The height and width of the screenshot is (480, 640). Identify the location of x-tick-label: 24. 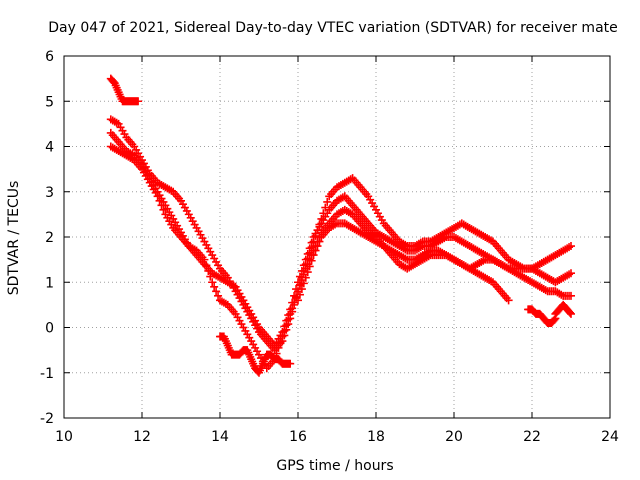
(610, 437).